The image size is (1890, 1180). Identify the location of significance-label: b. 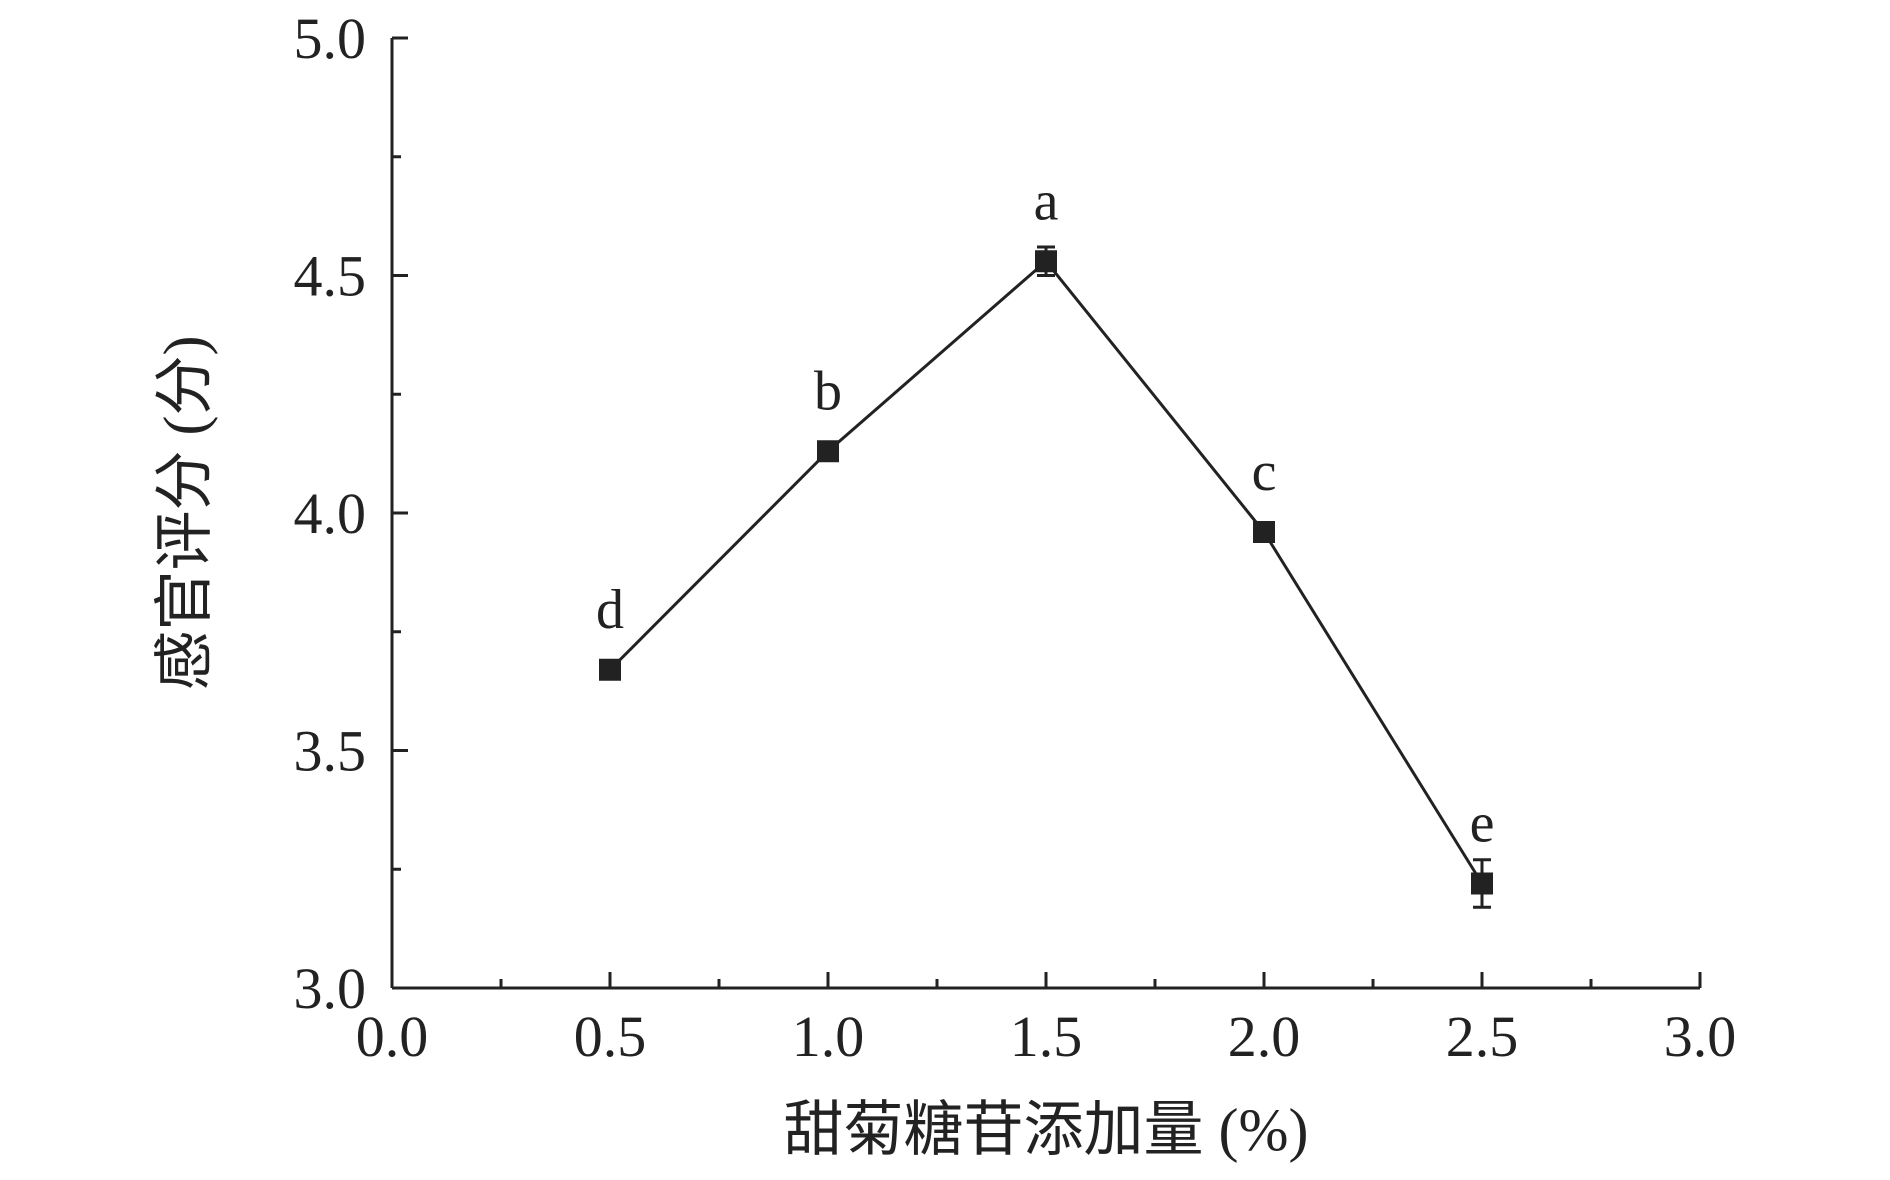
(828, 391).